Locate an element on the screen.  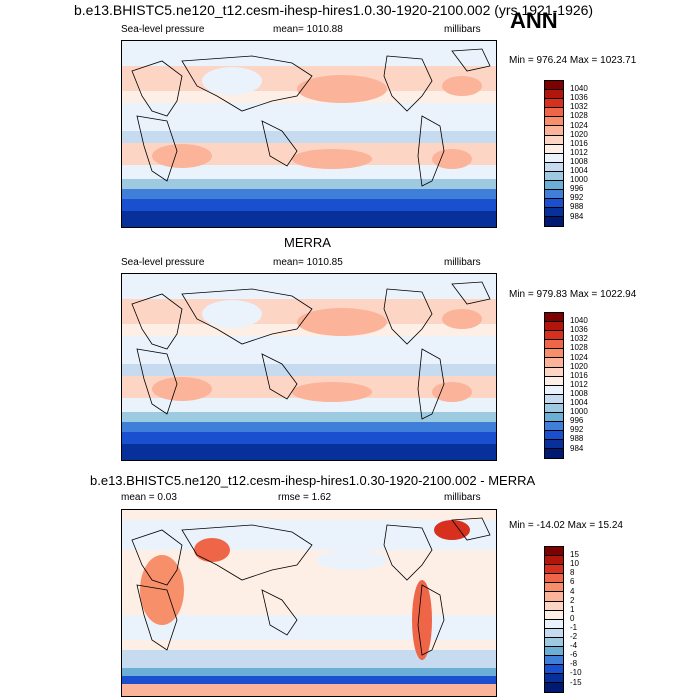
panel3-map is located at coordinates (309, 603).